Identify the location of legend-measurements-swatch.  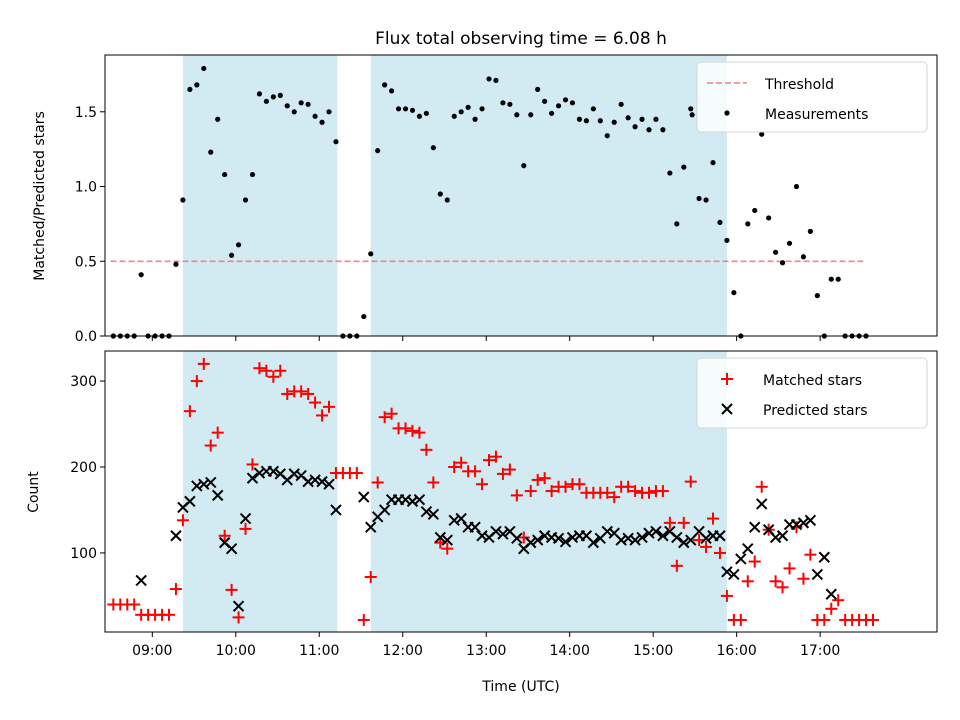
(727, 113).